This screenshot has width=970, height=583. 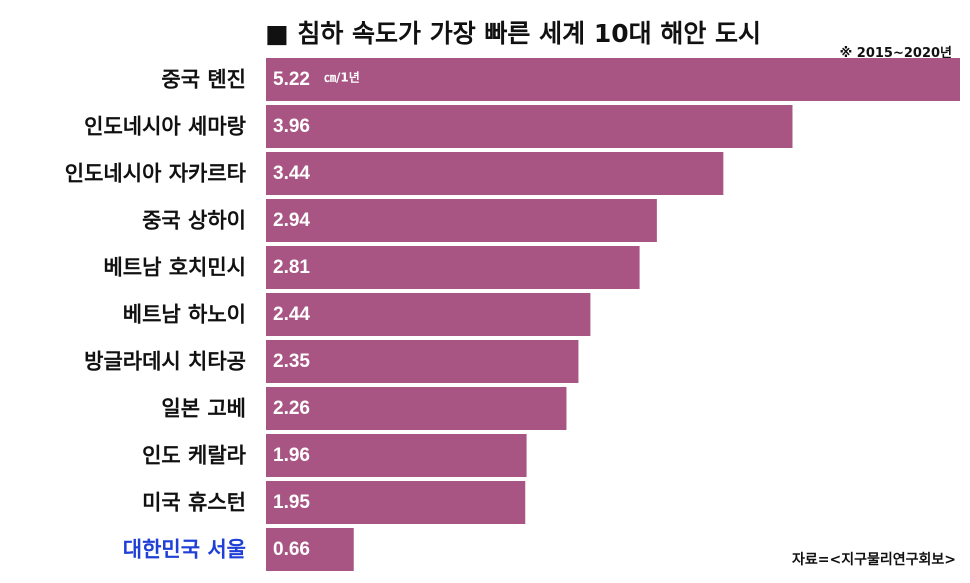 I want to click on value-label: 3.44, so click(x=291, y=173).